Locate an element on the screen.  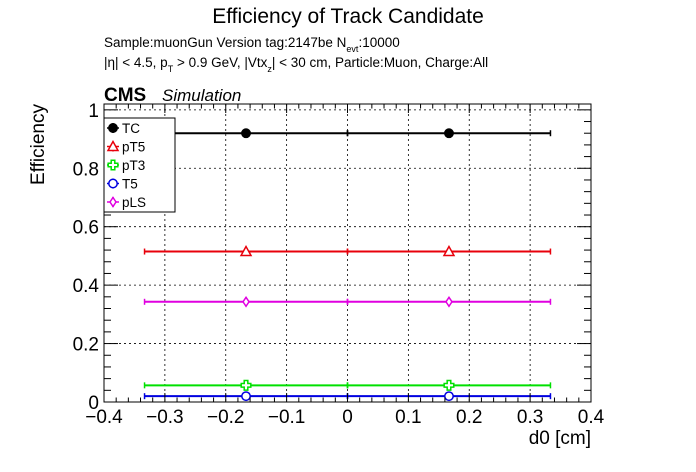
series-pt5 is located at coordinates (347, 250).